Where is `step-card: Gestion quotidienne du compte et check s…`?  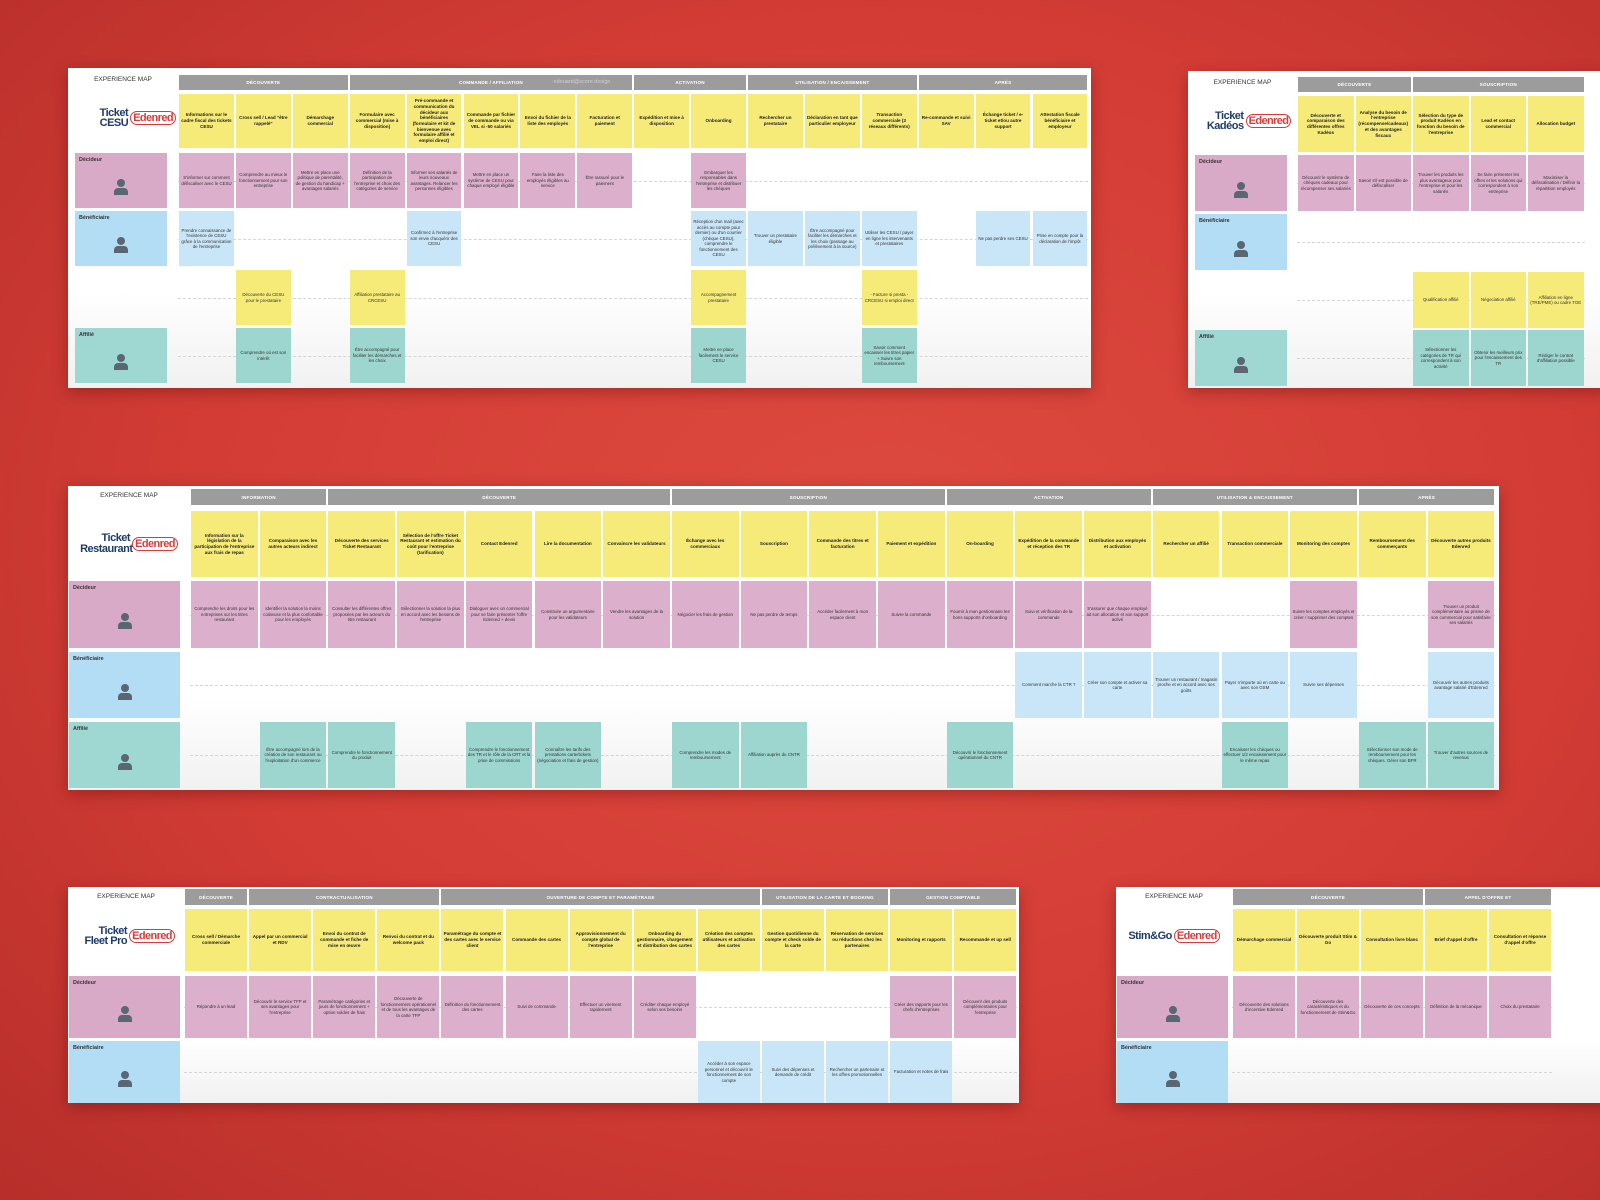
step-card: Gestion quotidienne du compte et check s… is located at coordinates (792, 940).